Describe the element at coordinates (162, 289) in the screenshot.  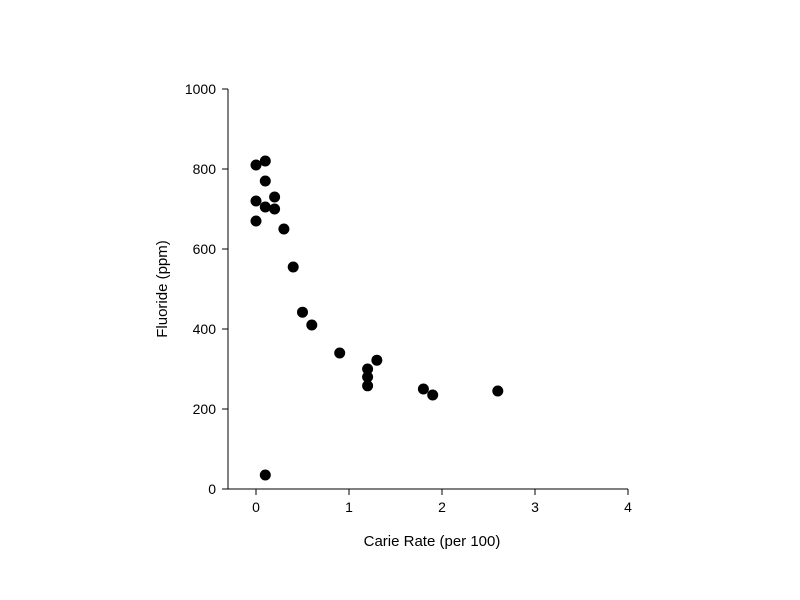
I see `y-axis-title: Fluoride (ppm)` at that location.